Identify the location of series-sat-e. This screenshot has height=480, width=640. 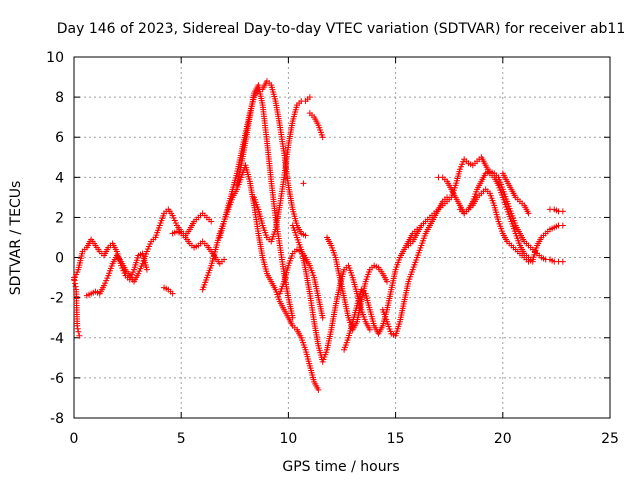
(168, 290).